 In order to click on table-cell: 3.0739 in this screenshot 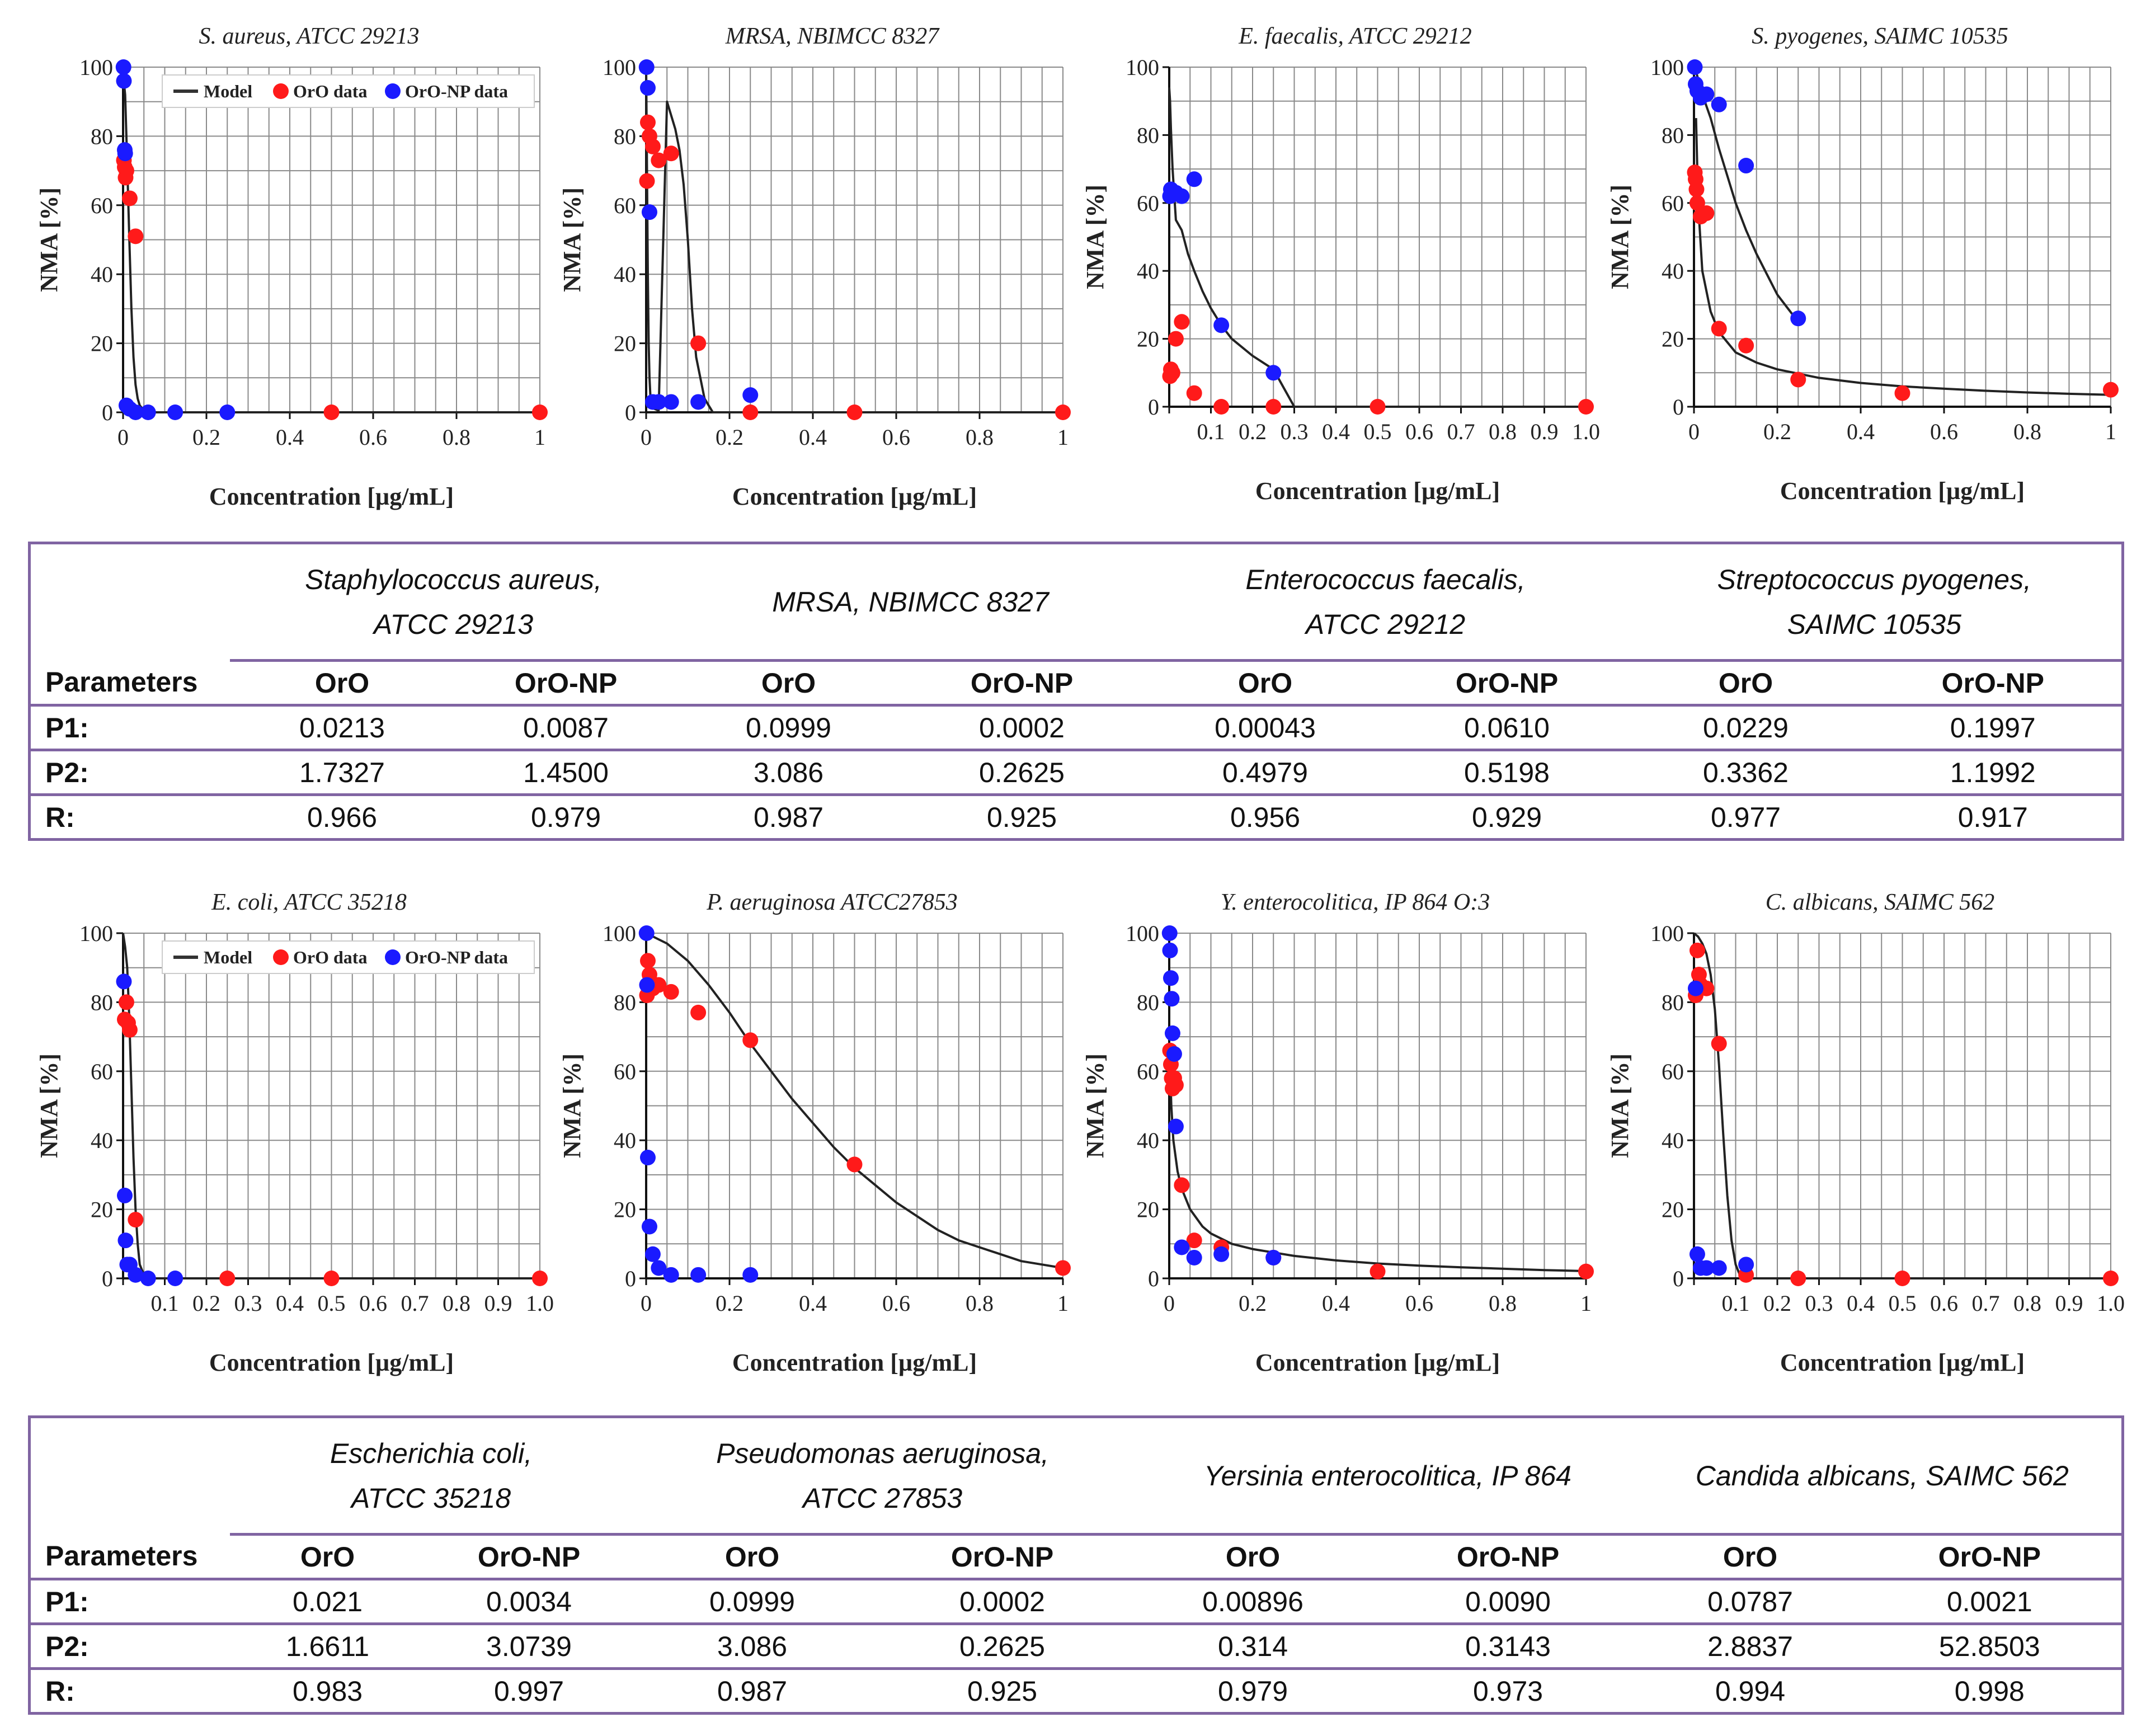, I will do `click(529, 1645)`.